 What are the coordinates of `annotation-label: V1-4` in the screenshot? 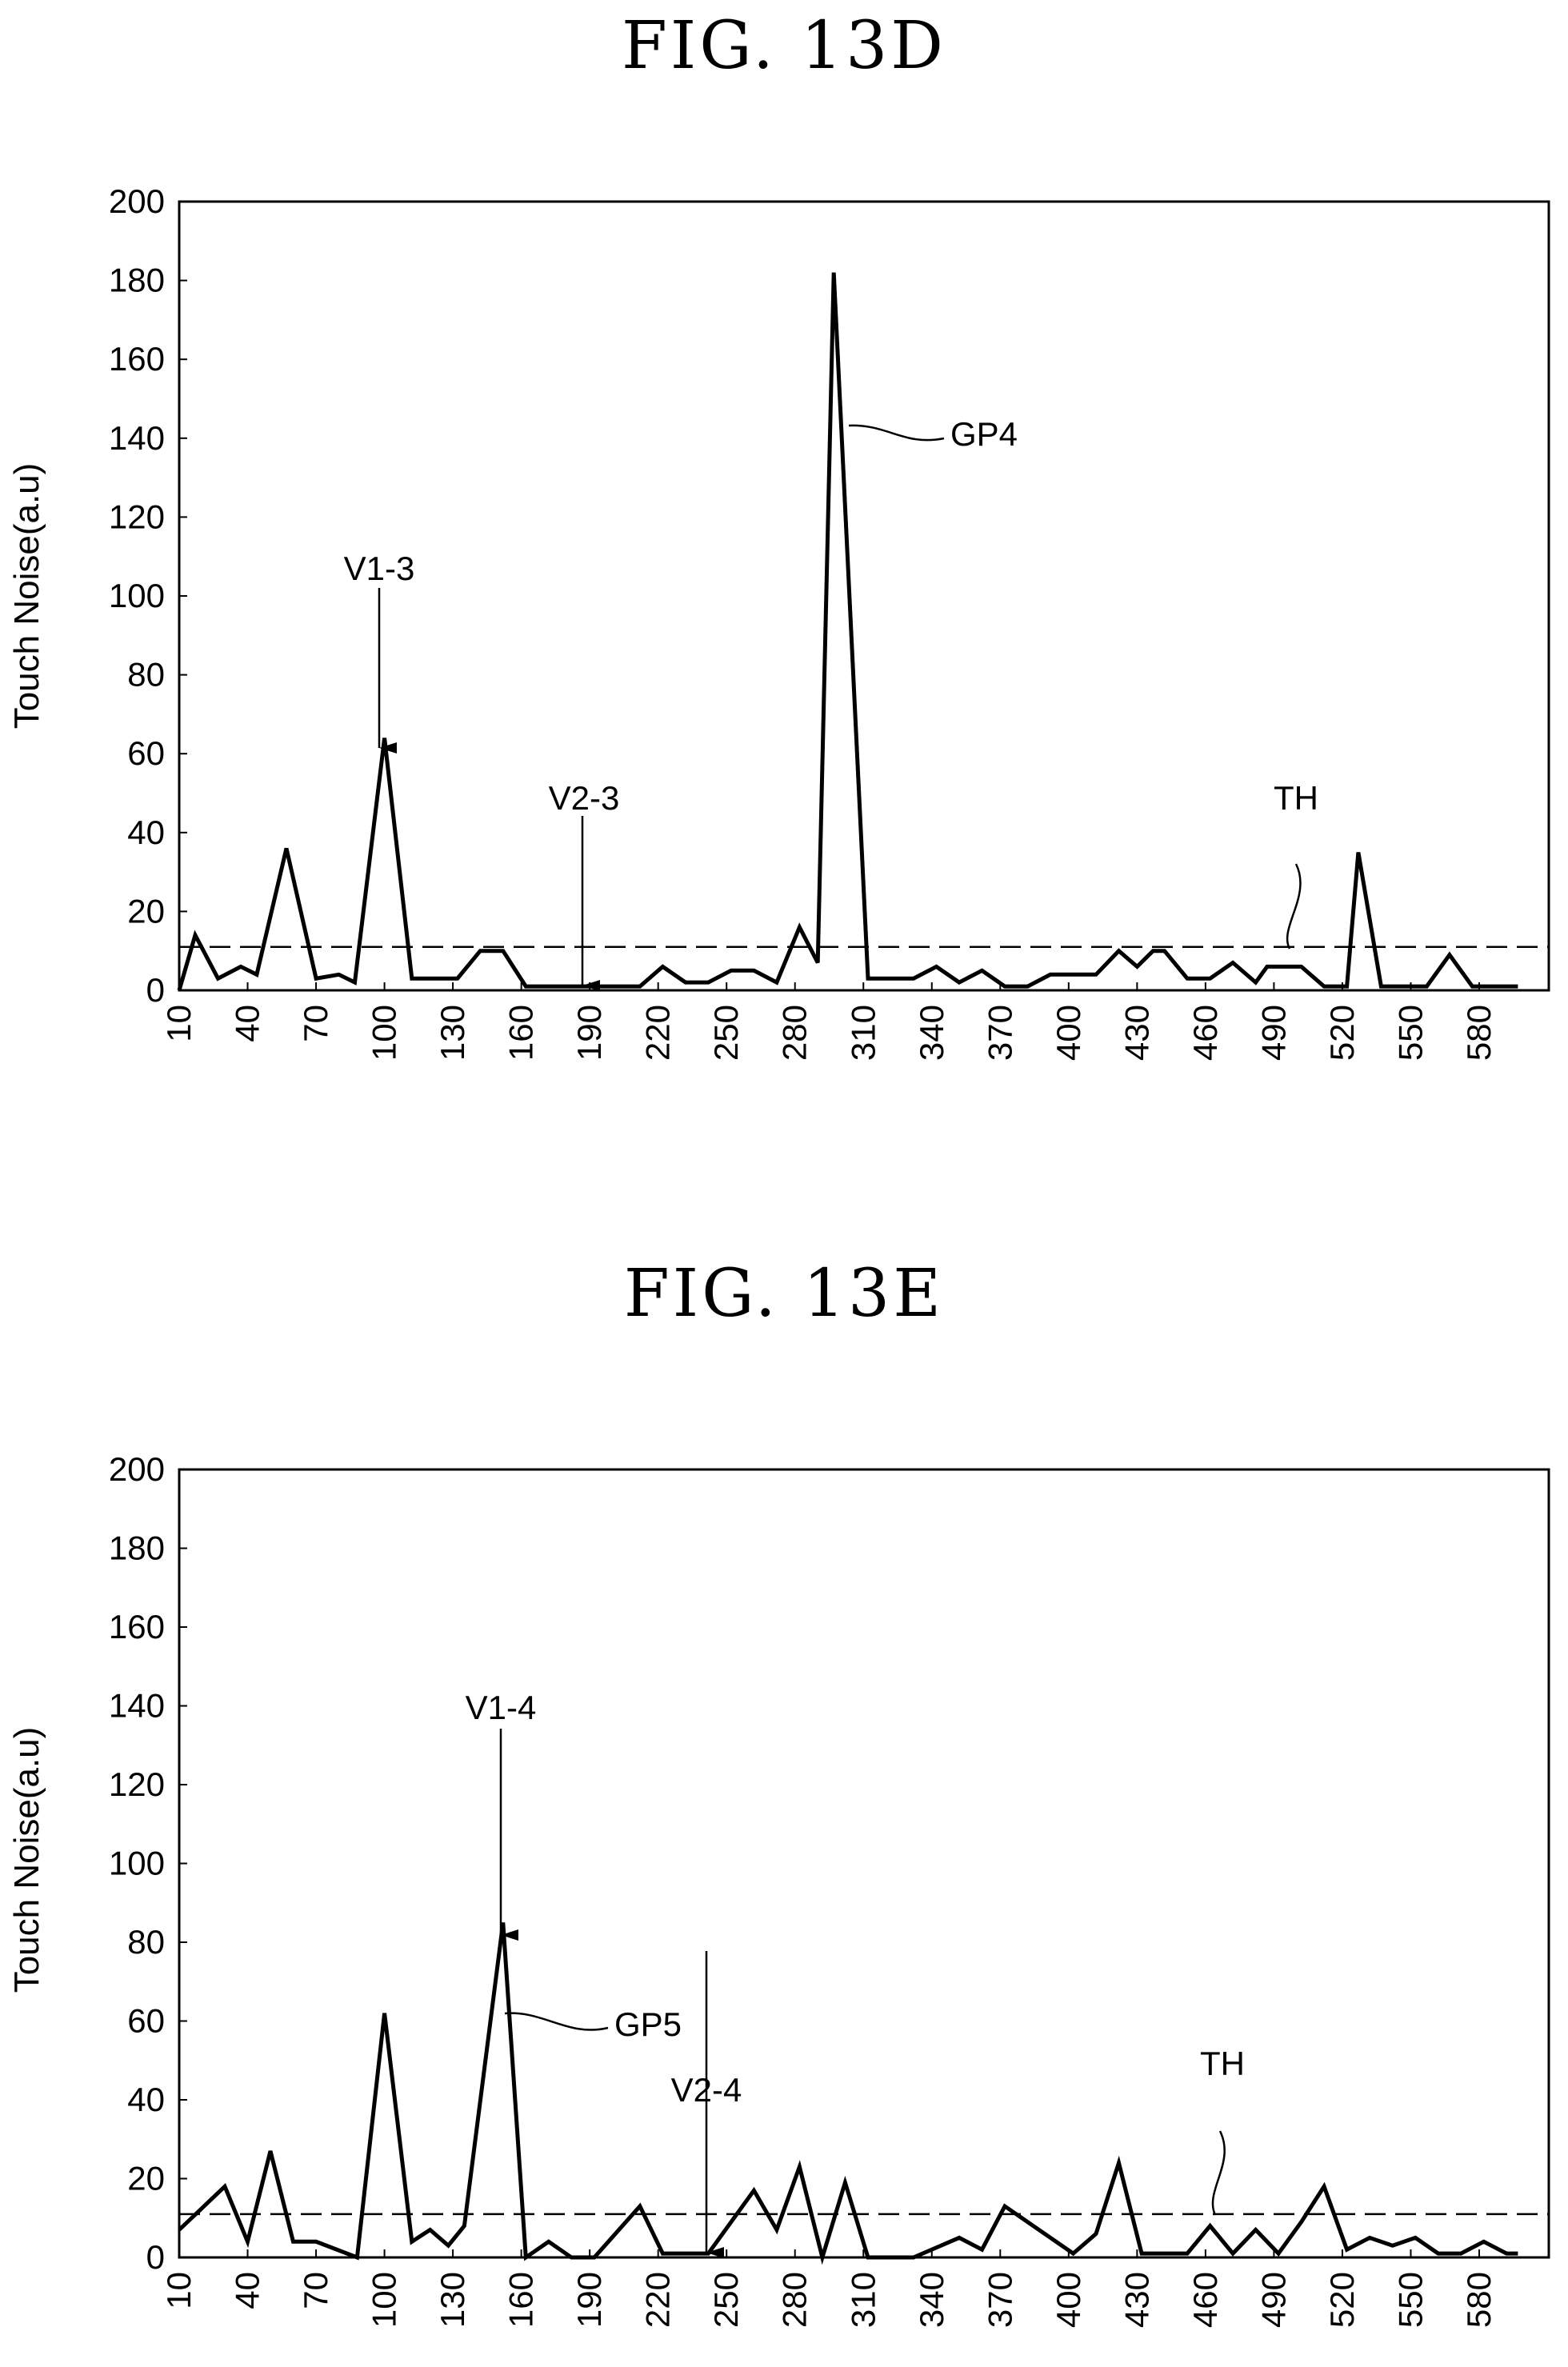 It's located at (501, 1707).